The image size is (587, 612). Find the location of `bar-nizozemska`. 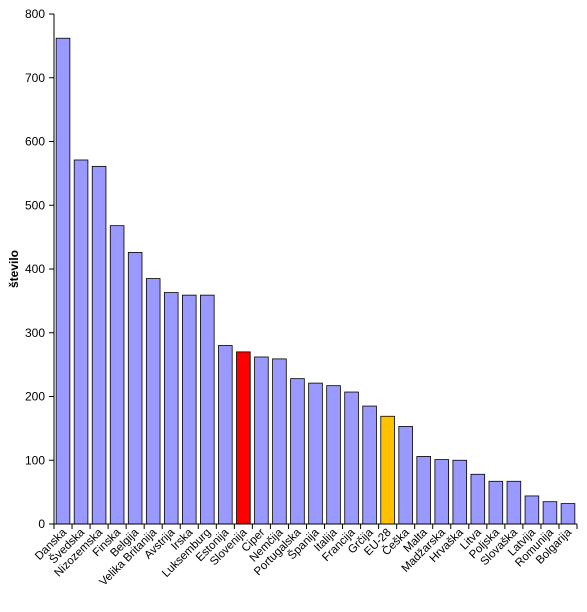

bar-nizozemska is located at coordinates (99, 345).